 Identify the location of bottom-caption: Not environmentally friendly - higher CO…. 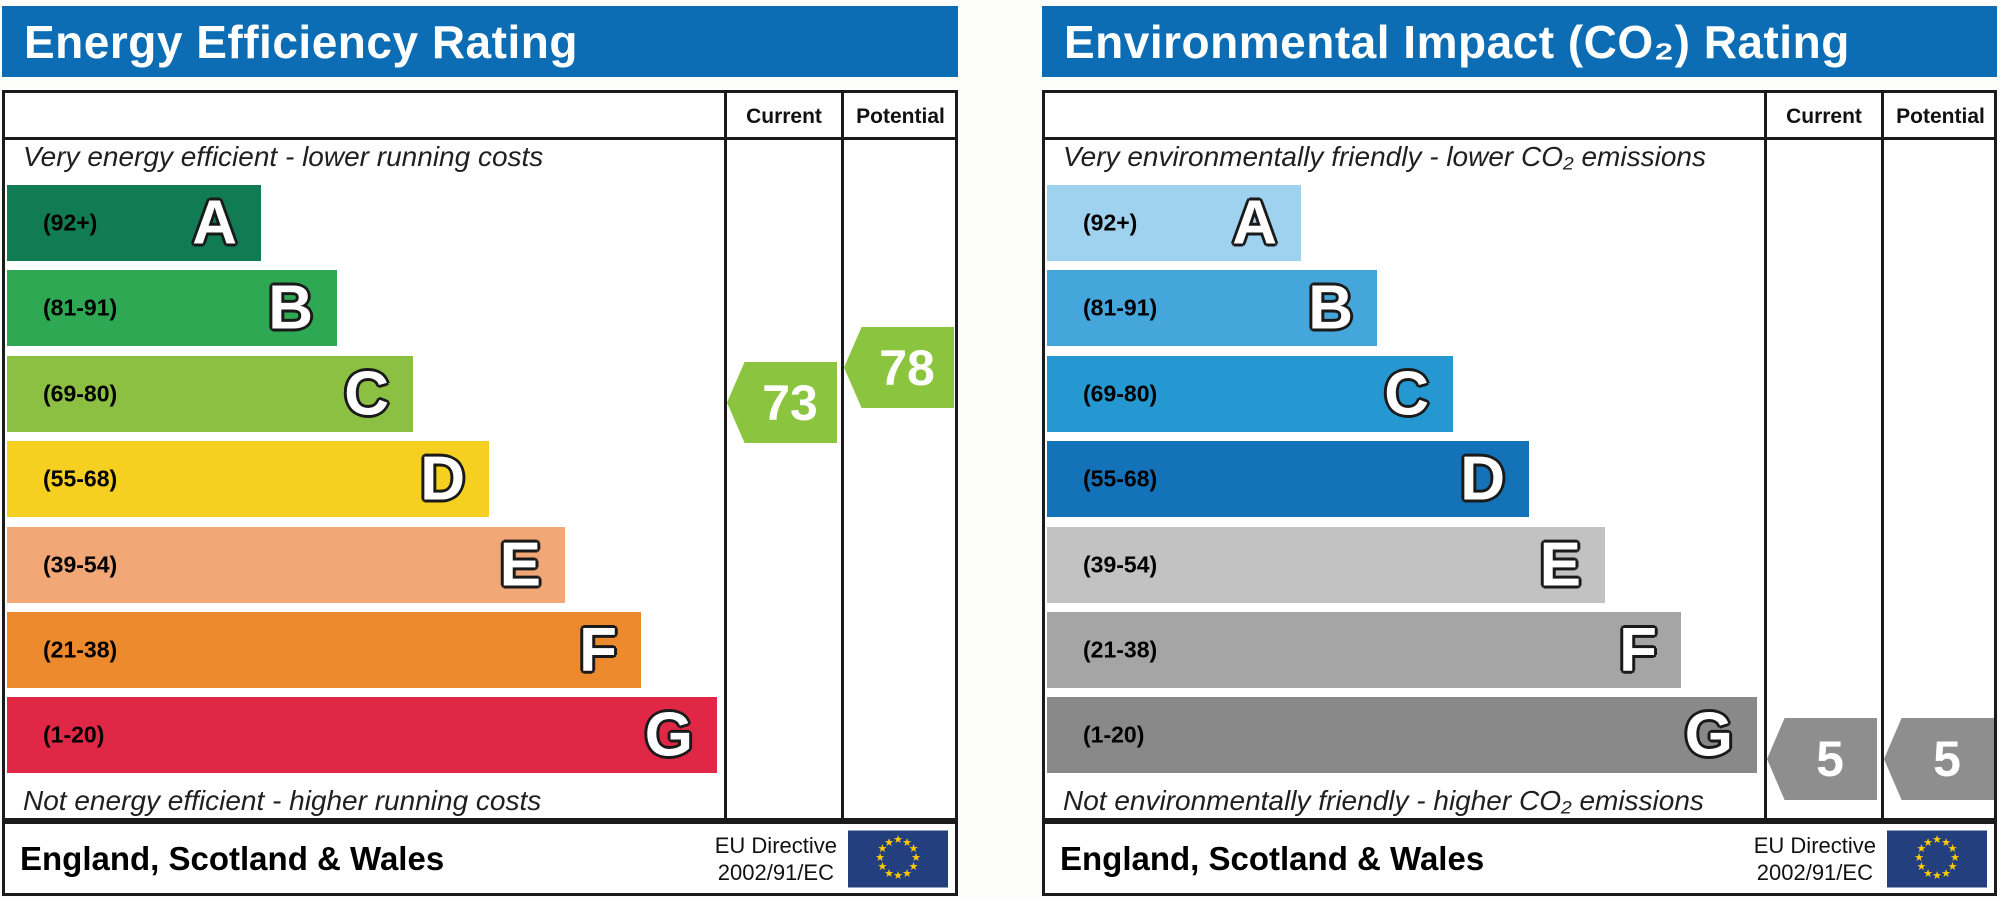
(1383, 800).